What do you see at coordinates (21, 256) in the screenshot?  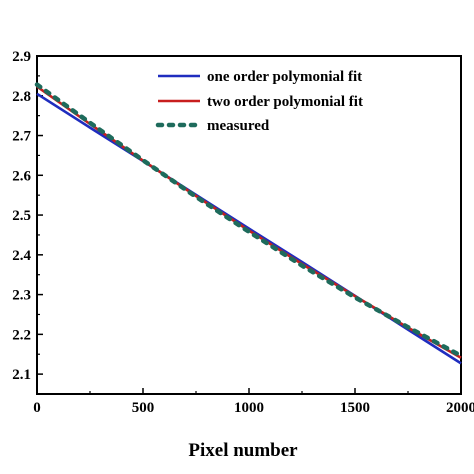 I see `y-tick-label: 2.4` at bounding box center [21, 256].